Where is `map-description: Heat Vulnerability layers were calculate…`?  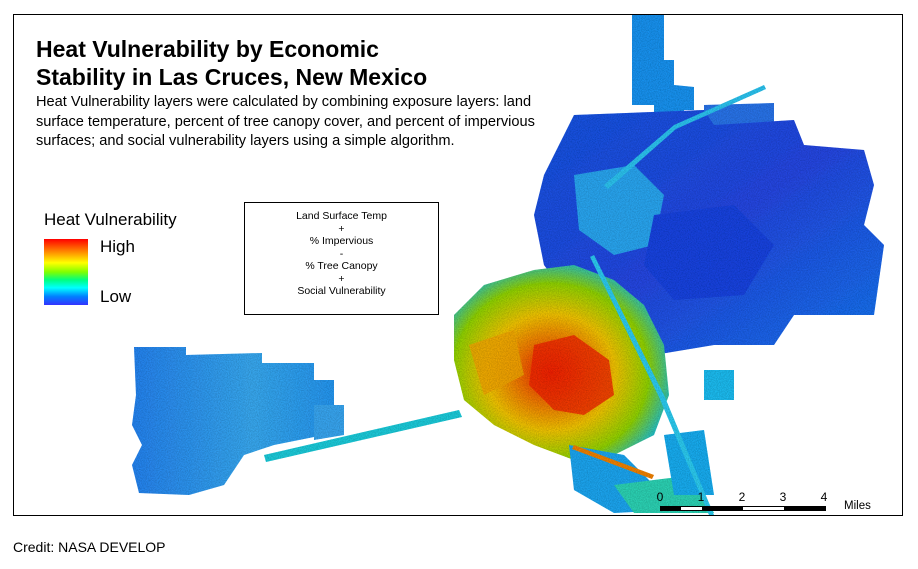 map-description: Heat Vulnerability layers were calculate… is located at coordinates (285, 121).